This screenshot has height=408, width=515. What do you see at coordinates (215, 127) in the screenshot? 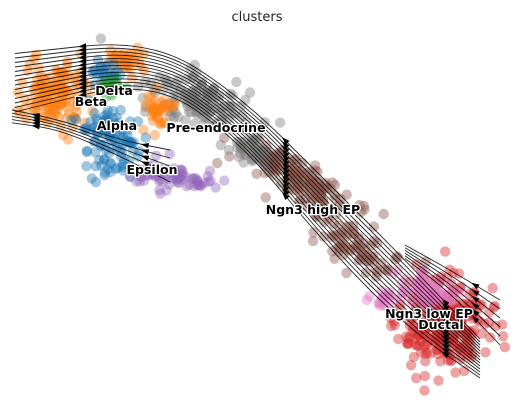
I see `label-pre-endocrine: Pre-endocrine` at bounding box center [215, 127].